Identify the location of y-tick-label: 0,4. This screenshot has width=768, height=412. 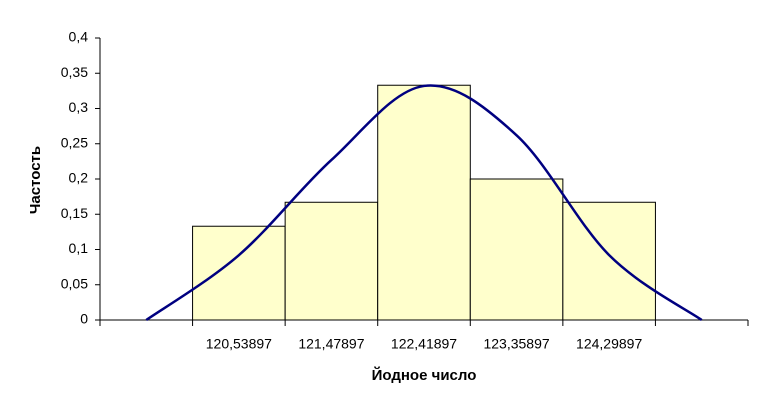
(79, 37).